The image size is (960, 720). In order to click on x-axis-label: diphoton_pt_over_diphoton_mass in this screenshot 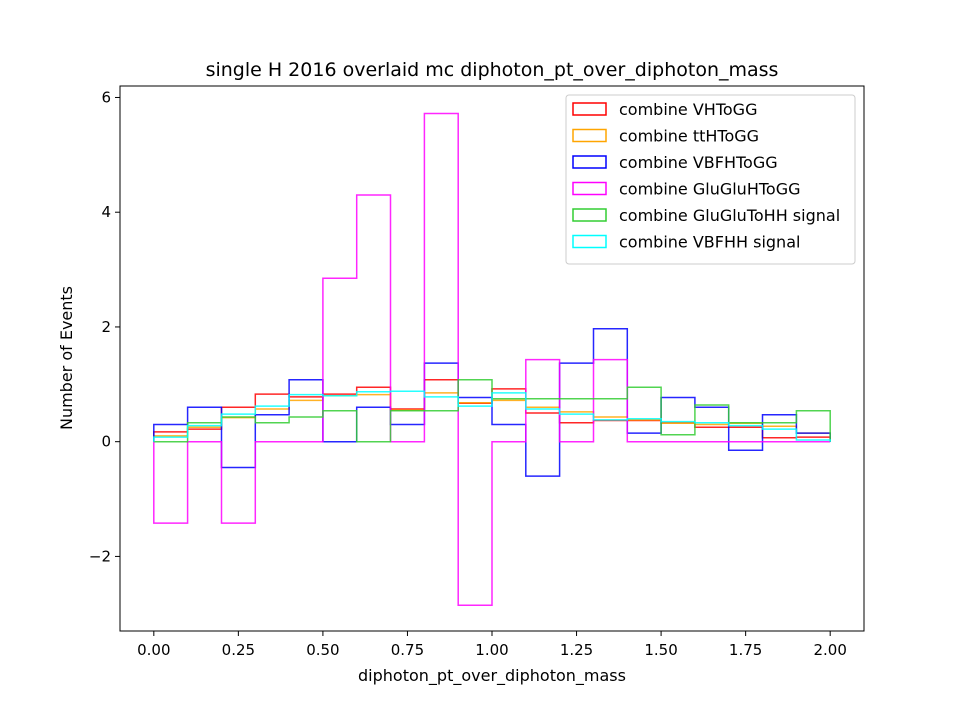, I will do `click(492, 676)`.